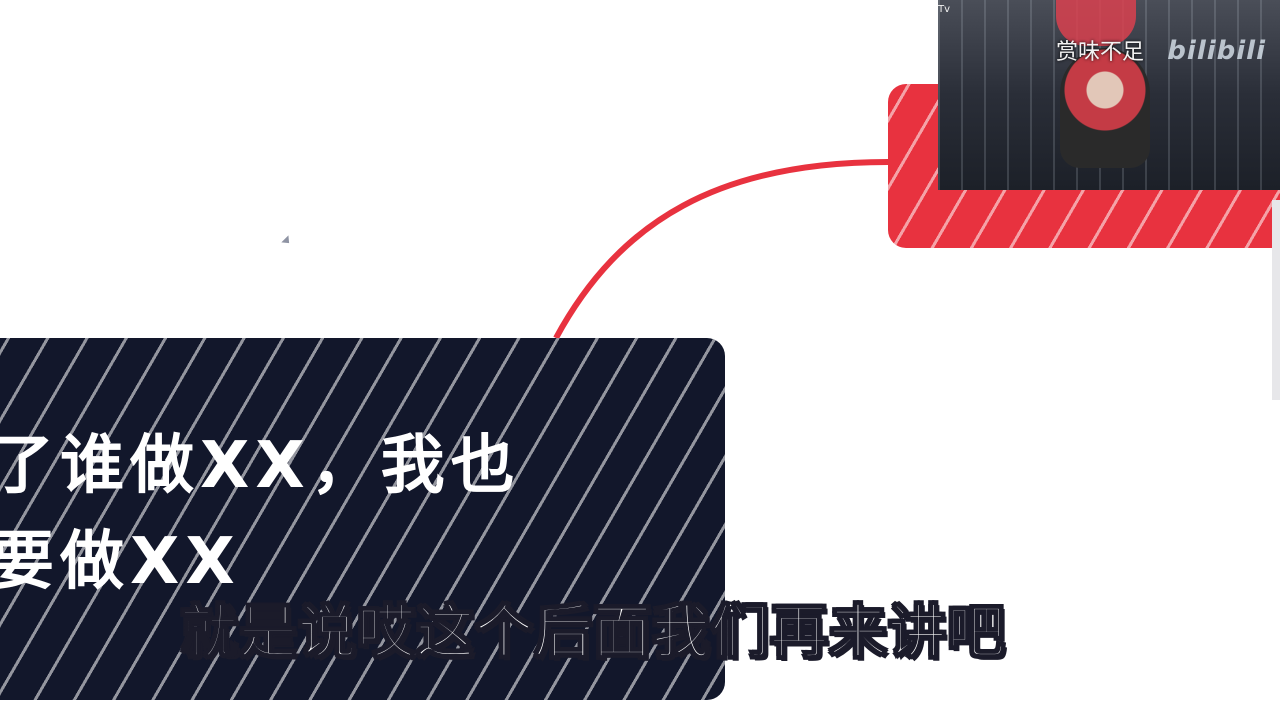 The height and width of the screenshot is (720, 1280). I want to click on hat-shape, so click(1096, 23).